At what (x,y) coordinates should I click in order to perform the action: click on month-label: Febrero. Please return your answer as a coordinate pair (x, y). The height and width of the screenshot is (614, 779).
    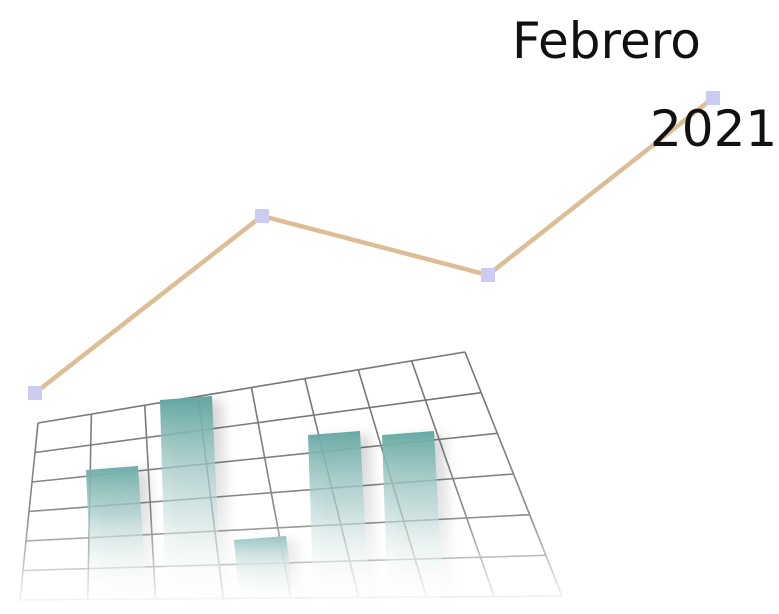
    Looking at the image, I should click on (606, 41).